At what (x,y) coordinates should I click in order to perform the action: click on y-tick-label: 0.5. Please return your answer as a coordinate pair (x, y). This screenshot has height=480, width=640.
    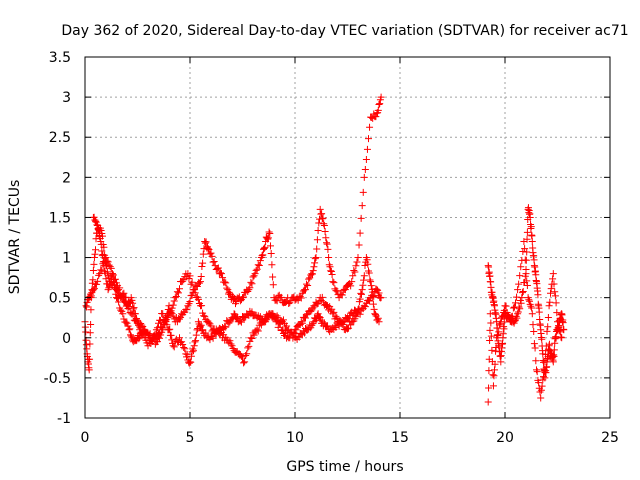
    Looking at the image, I should click on (60, 299).